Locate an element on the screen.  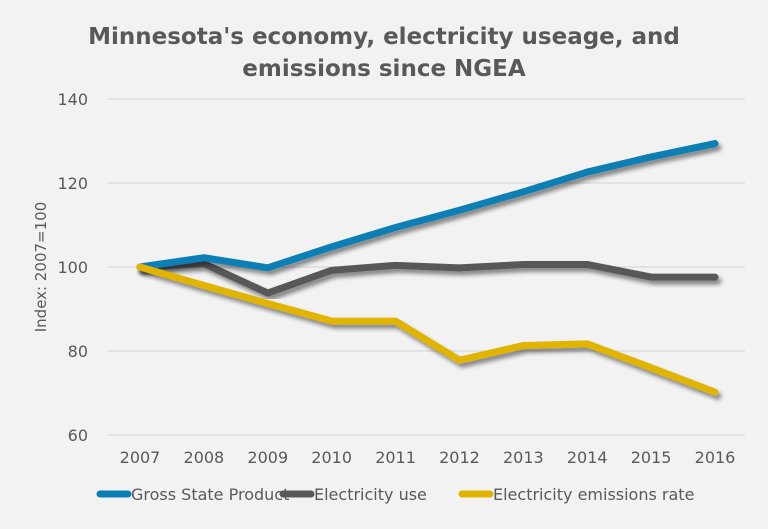
x-tick-label: 2007 is located at coordinates (140, 457).